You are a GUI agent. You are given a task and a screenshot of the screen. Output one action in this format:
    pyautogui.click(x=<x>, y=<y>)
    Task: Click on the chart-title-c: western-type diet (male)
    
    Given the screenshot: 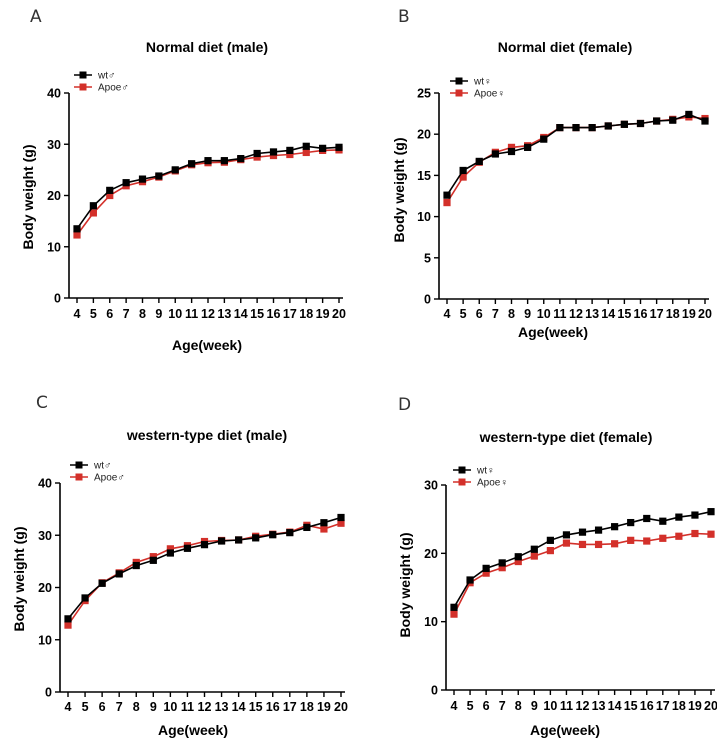 What is the action you would take?
    pyautogui.click(x=206, y=435)
    